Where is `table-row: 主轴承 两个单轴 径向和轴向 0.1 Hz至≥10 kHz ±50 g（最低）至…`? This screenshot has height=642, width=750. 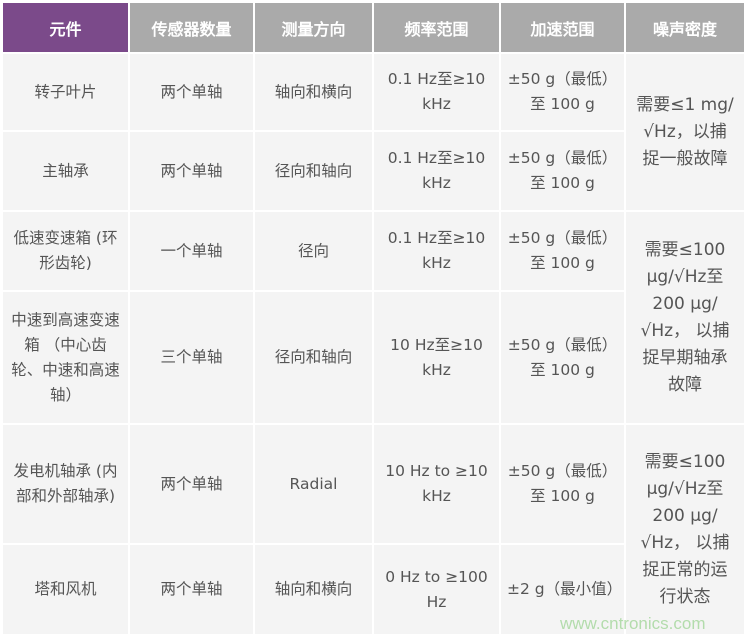
table-row: 主轴承 两个单轴 径向和轴向 0.1 Hz至≥10 kHz ±50 g（最低）至… is located at coordinates (373, 171).